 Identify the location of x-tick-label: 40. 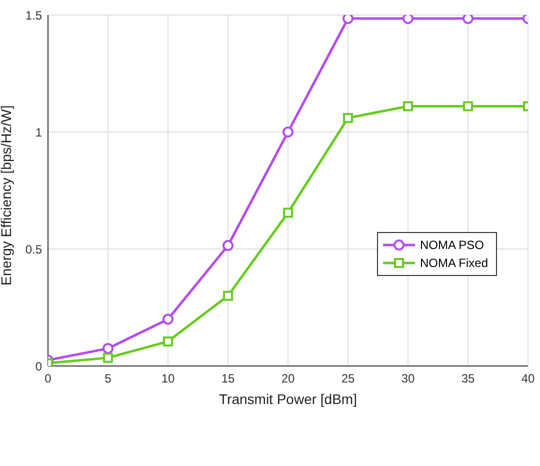
(528, 379).